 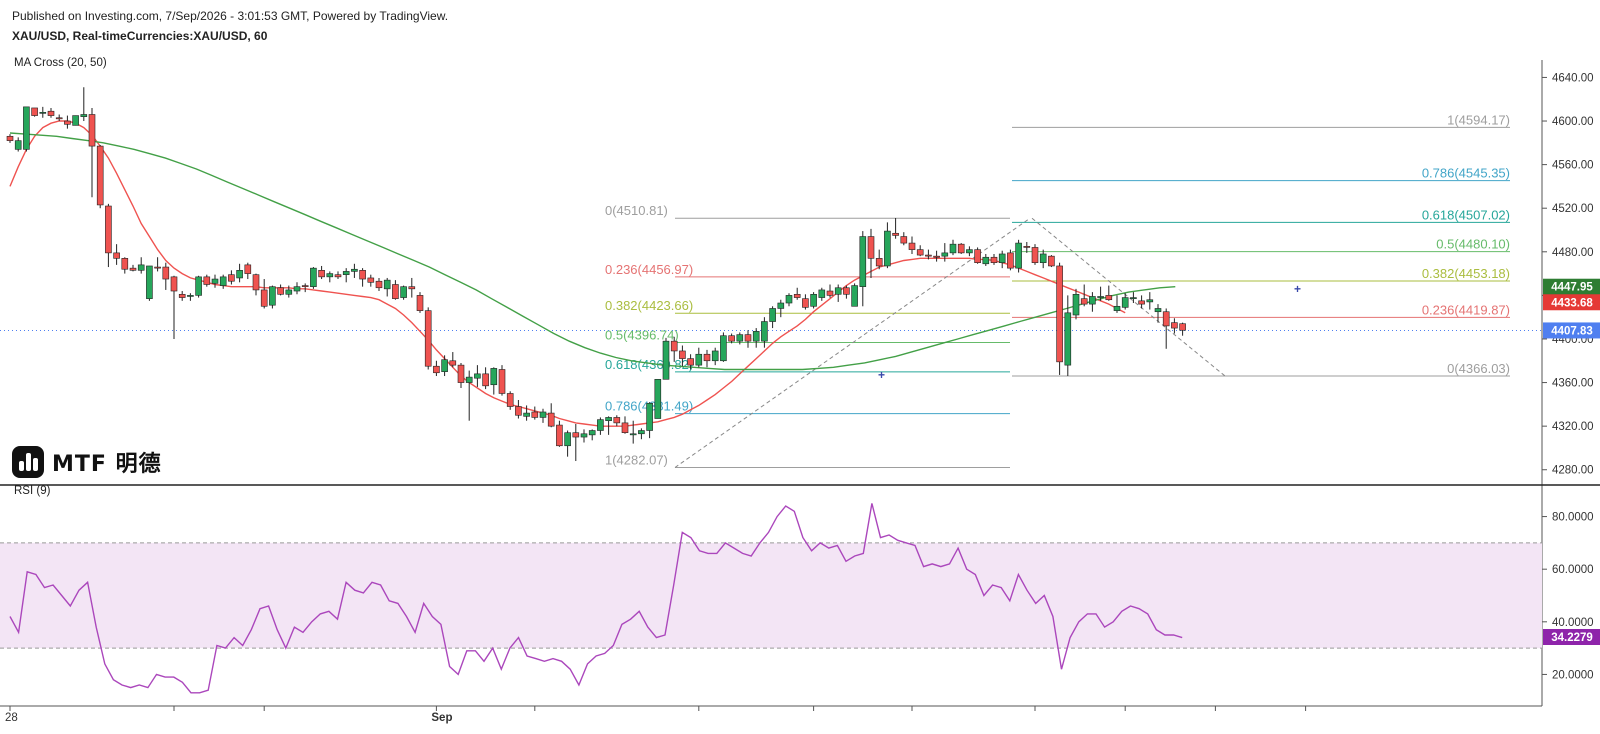 I want to click on ma-cross-marker: +, so click(x=1297, y=289).